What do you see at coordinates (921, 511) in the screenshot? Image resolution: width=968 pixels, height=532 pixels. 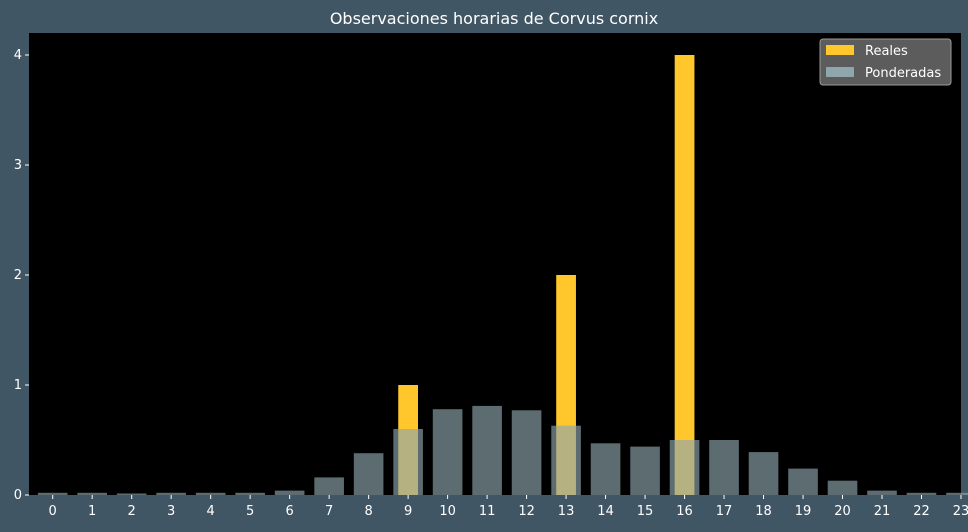 I see `x-tick-label: 22` at bounding box center [921, 511].